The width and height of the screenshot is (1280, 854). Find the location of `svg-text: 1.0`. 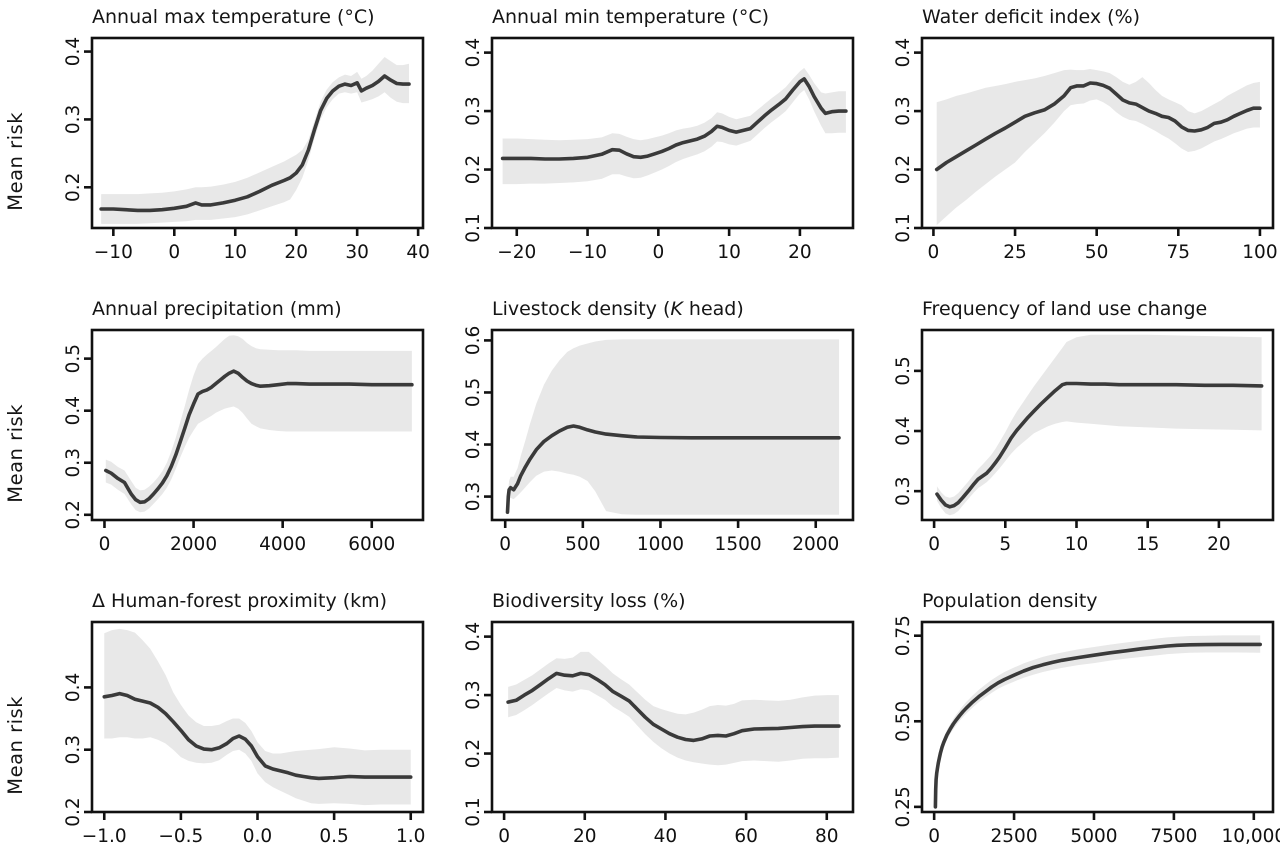

svg-text: 1.0 is located at coordinates (410, 836).